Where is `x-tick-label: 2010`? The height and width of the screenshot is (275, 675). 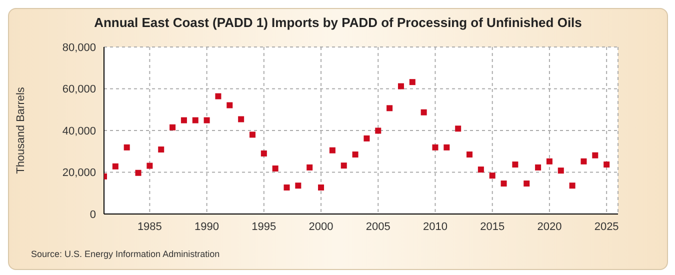 x-tick-label: 2010 is located at coordinates (435, 226).